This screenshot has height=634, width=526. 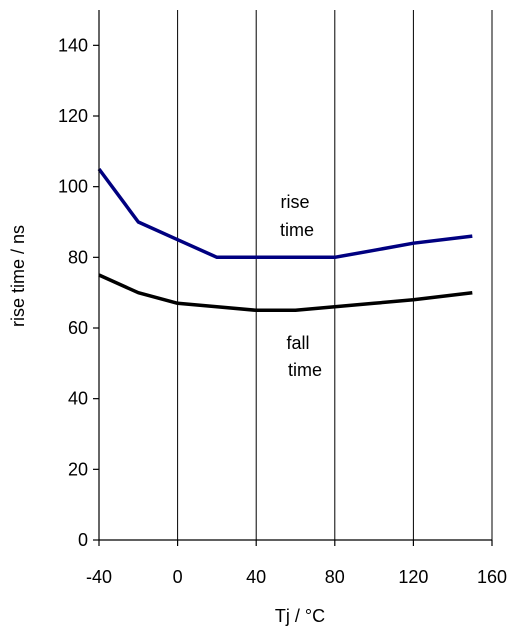 What do you see at coordinates (297, 343) in the screenshot?
I see `fall-label-line-1: fall` at bounding box center [297, 343].